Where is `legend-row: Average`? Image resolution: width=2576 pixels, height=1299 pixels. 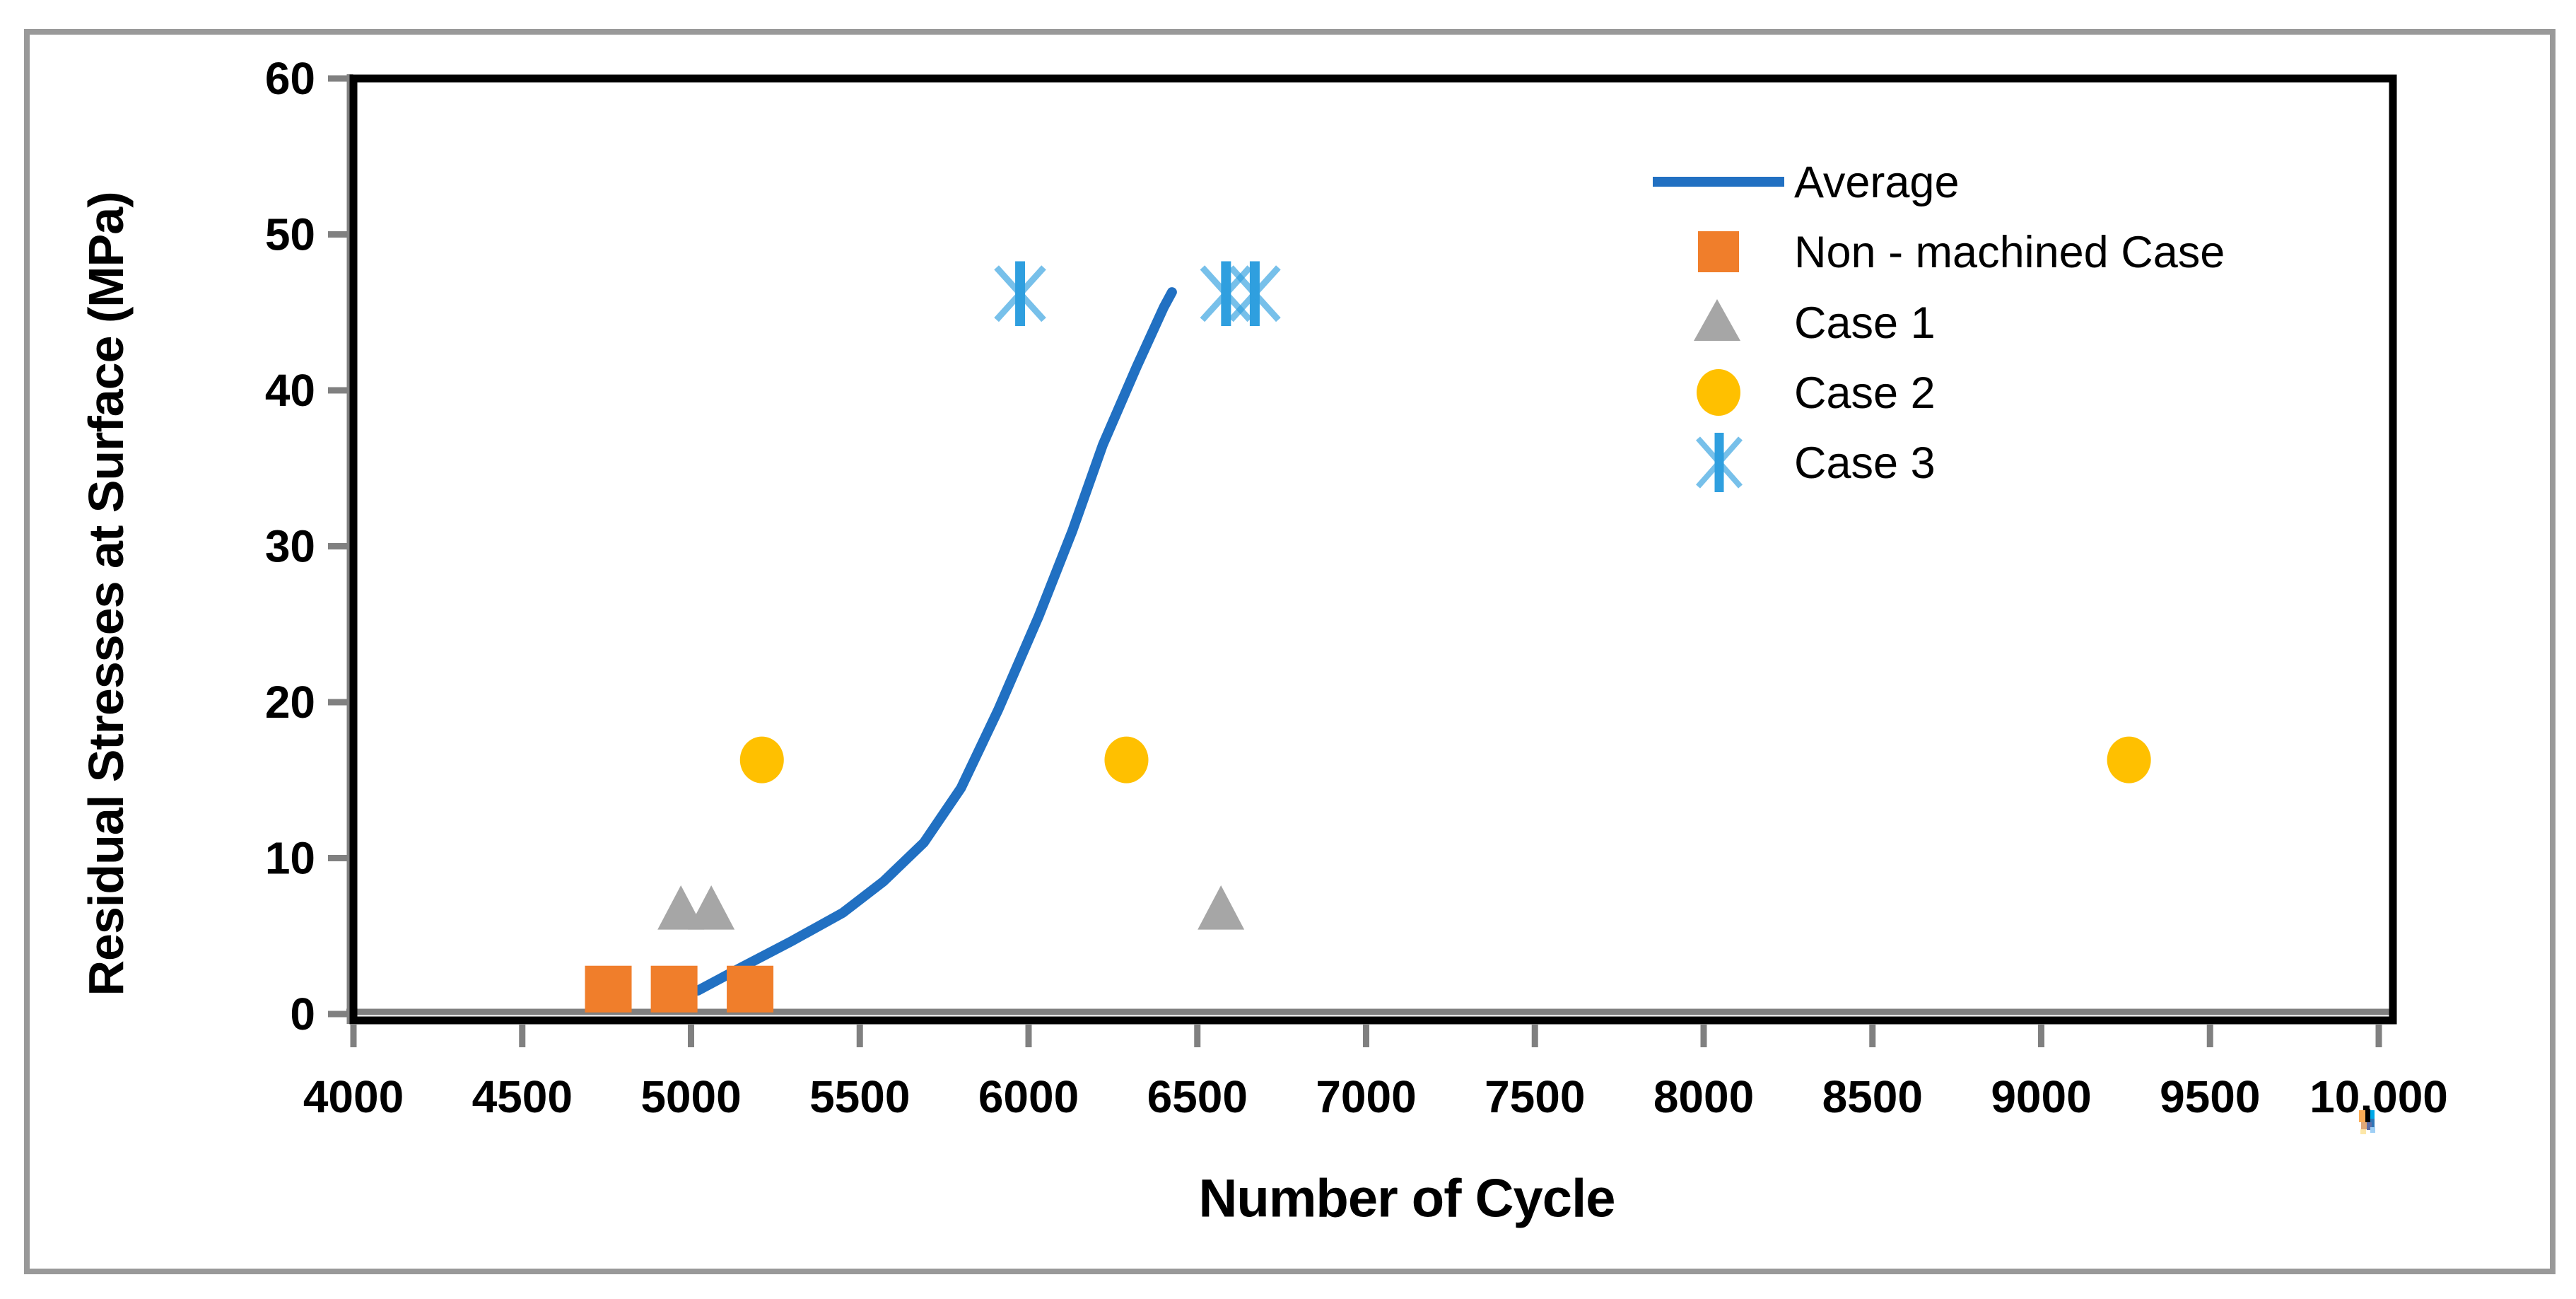 legend-row: Average is located at coordinates (1807, 182).